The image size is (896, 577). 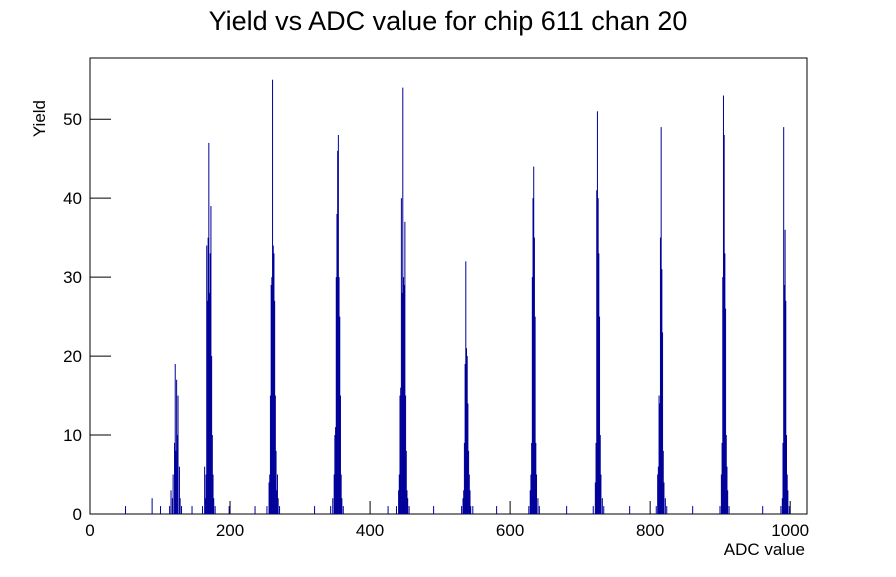 What do you see at coordinates (448, 21) in the screenshot?
I see `chart-title: Yield vs ADC value for chip 611 chan 20` at bounding box center [448, 21].